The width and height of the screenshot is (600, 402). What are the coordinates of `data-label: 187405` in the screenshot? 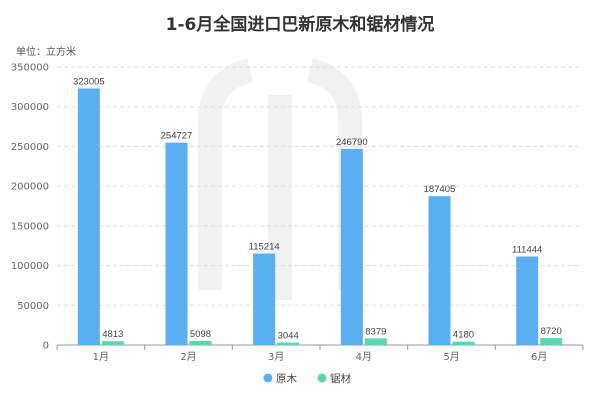 It's located at (440, 189).